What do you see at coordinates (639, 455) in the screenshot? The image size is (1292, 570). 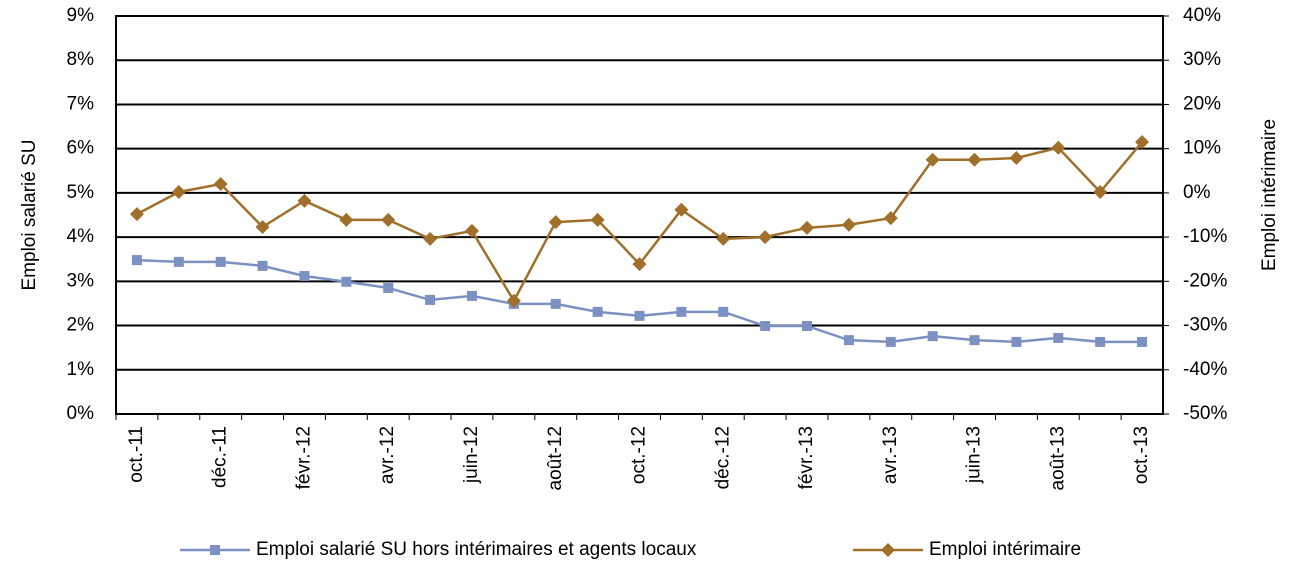 I see `x-tick-label: oct.-12` at bounding box center [639, 455].